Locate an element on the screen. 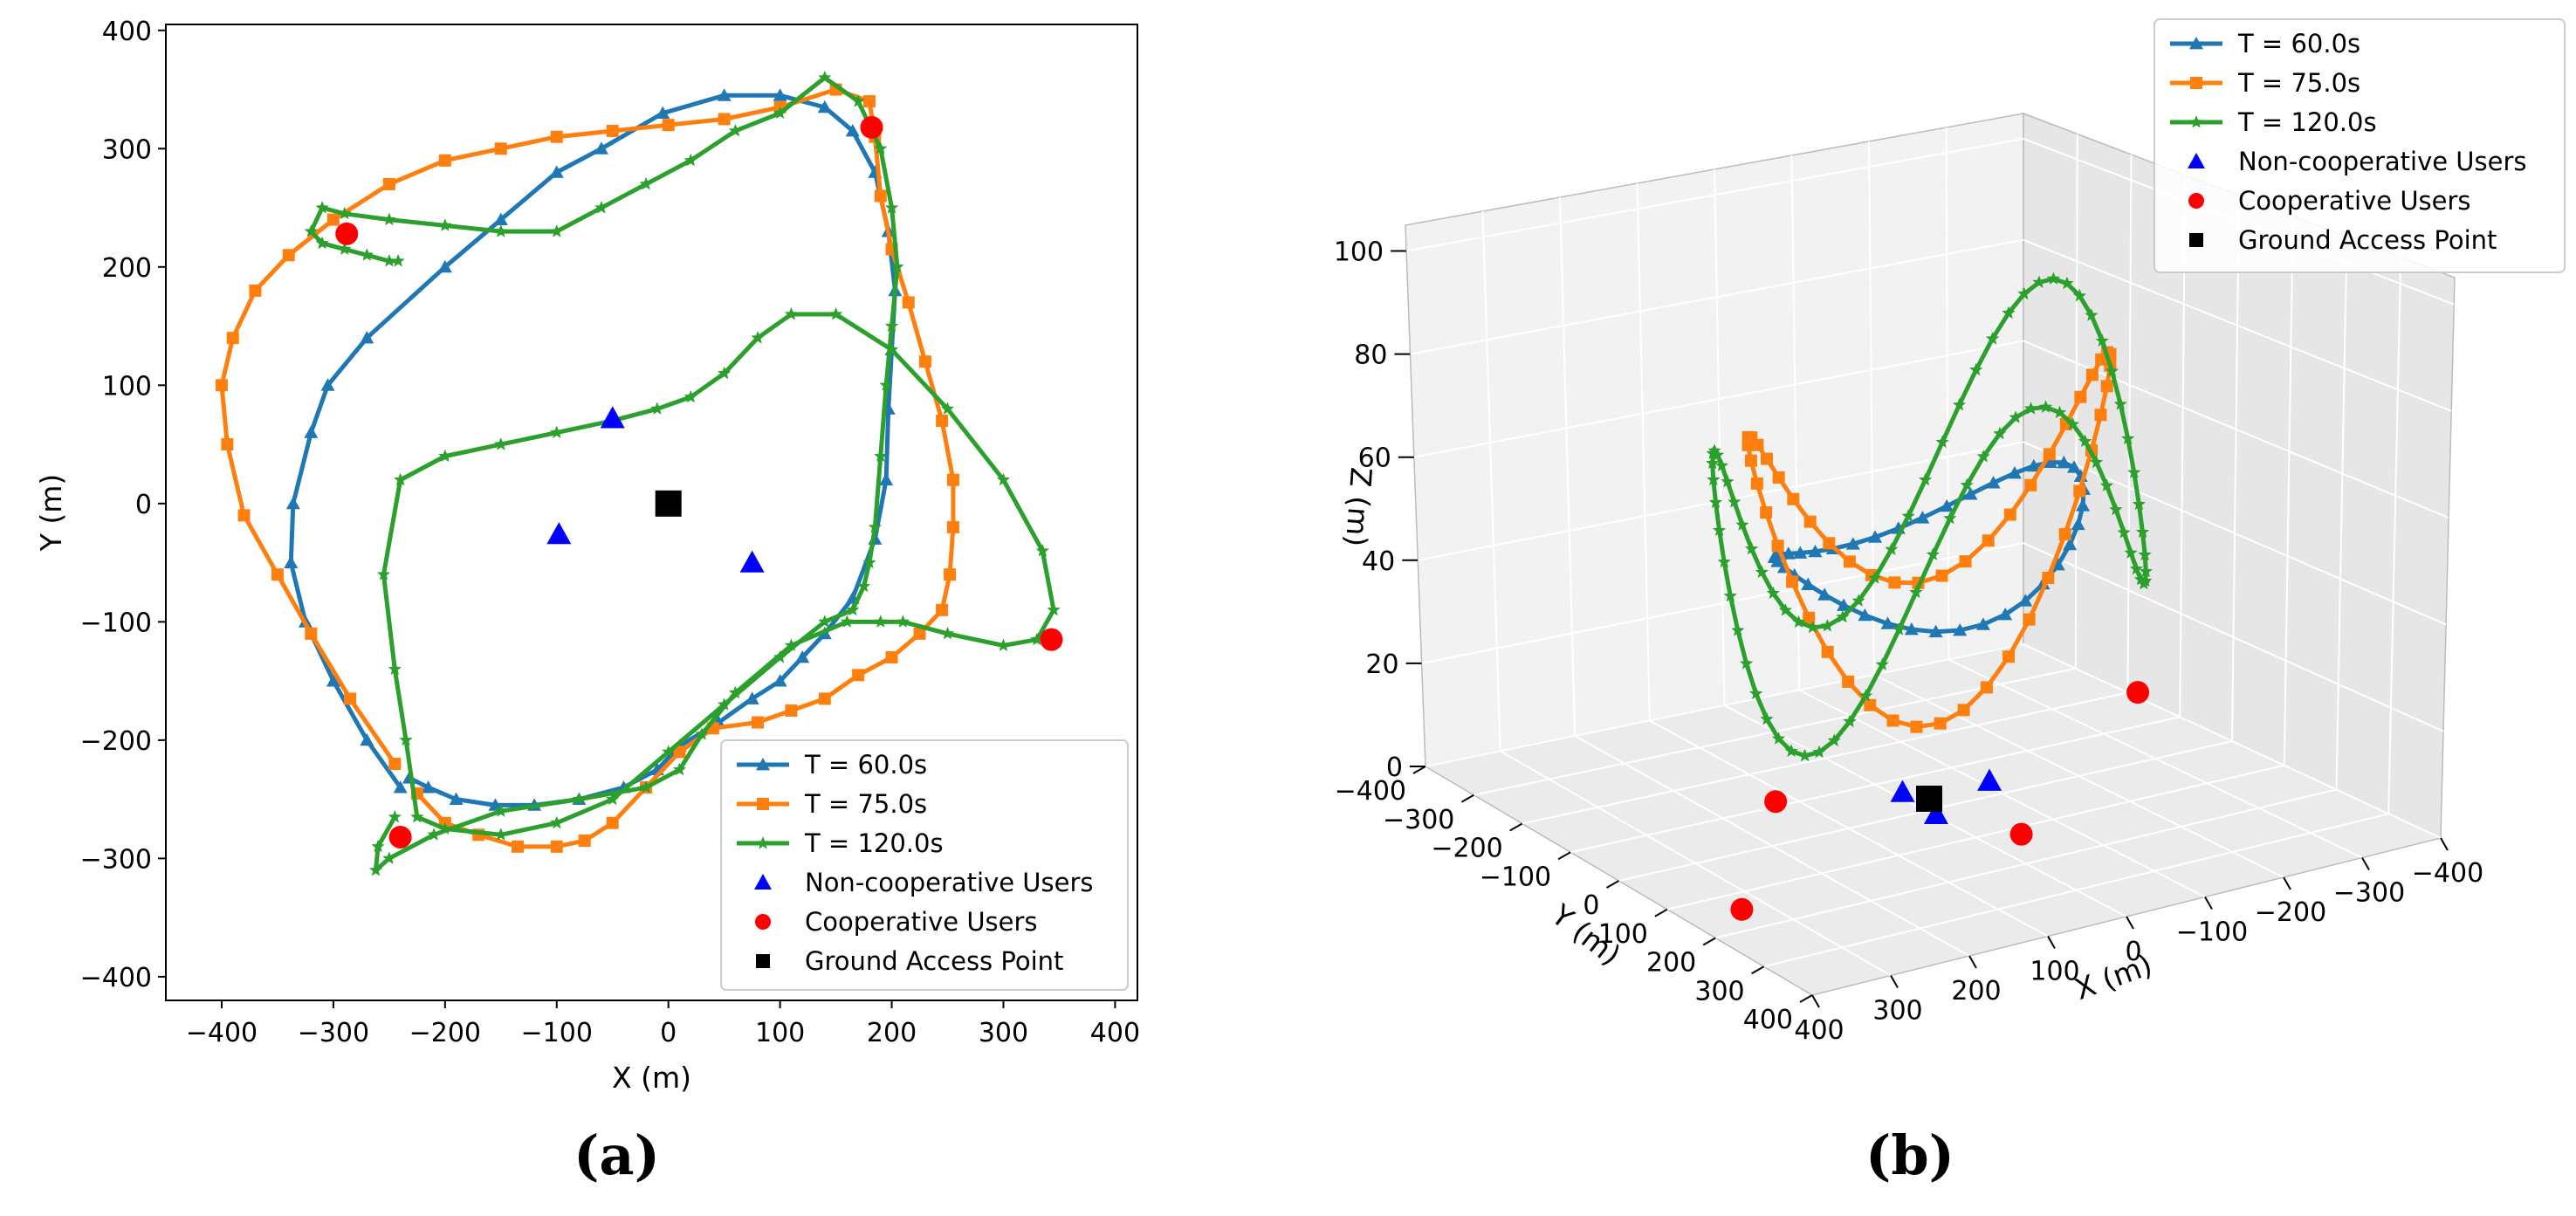 This screenshot has height=1216, width=2576. panel-label-a: (a) is located at coordinates (617, 1155).